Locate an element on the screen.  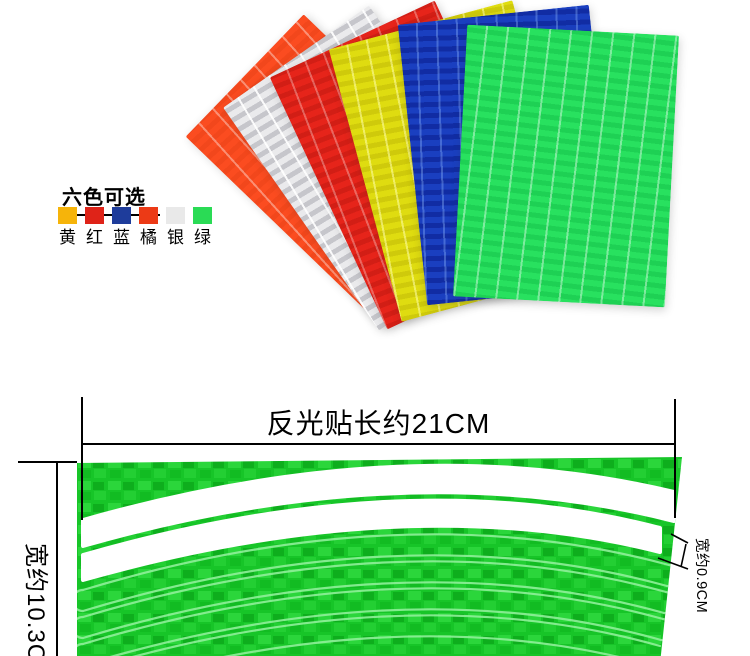
color-swatch-red is located at coordinates (94, 215).